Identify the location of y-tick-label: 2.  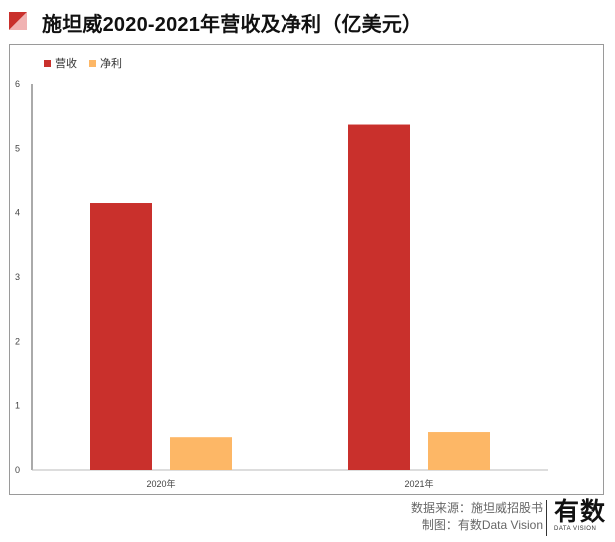
(17, 341).